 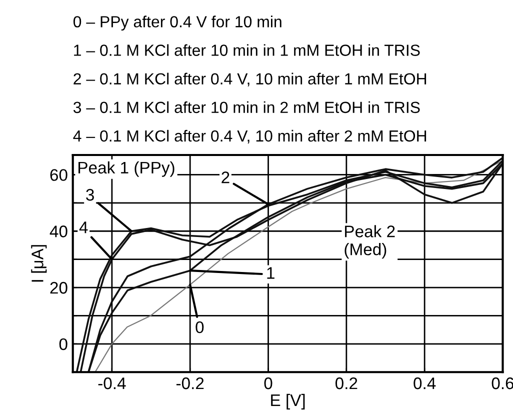 I want to click on x-tick-label: 0.4, so click(x=425, y=383).